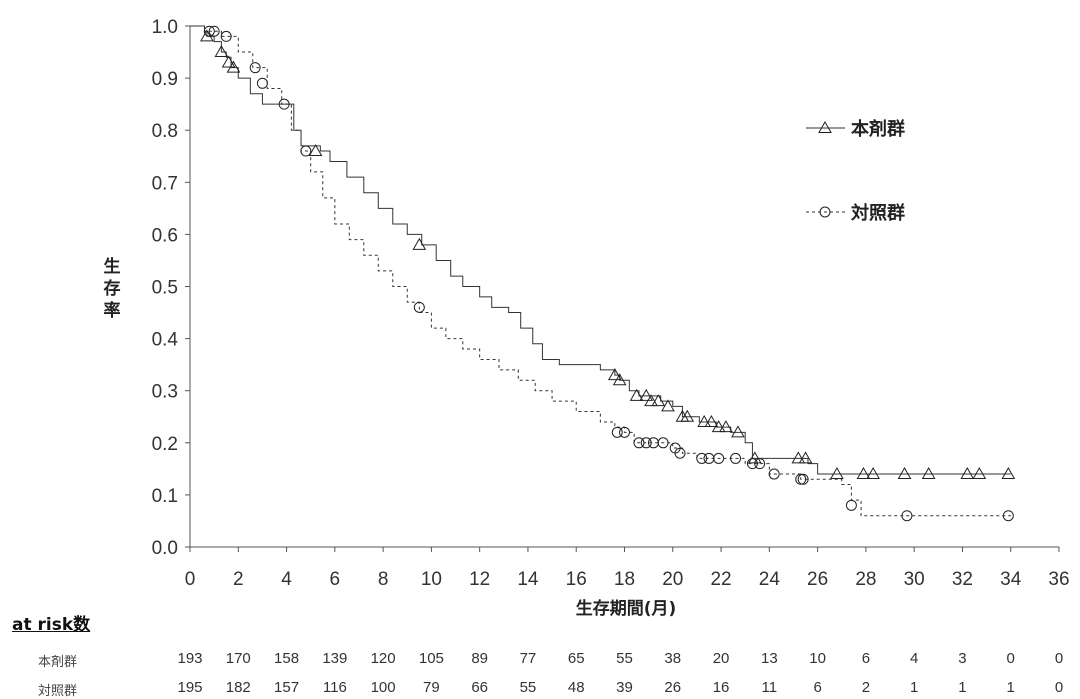  I want to click on x-tick-label: 18, so click(624, 579).